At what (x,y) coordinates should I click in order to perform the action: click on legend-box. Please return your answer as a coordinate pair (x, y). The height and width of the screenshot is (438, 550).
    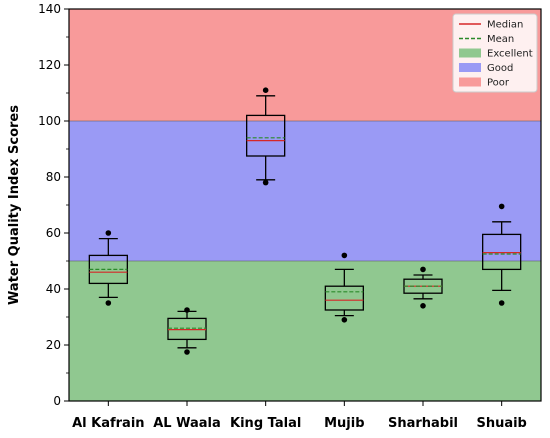
    Looking at the image, I should click on (495, 53).